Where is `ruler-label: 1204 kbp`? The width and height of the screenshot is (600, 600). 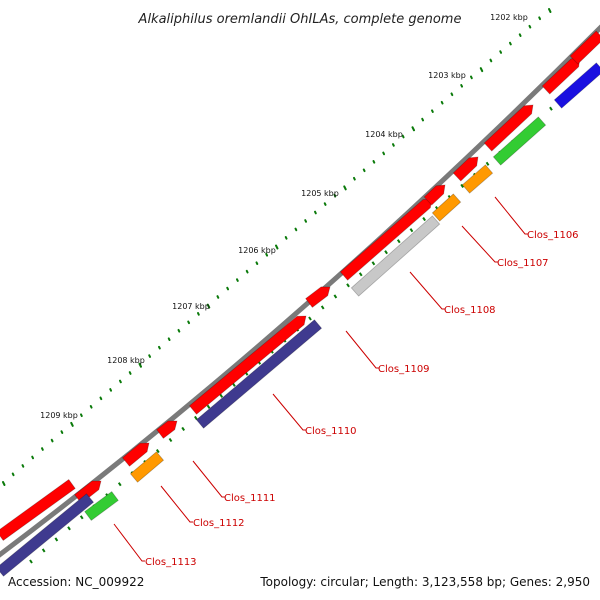
ruler-label: 1204 kbp is located at coordinates (384, 134).